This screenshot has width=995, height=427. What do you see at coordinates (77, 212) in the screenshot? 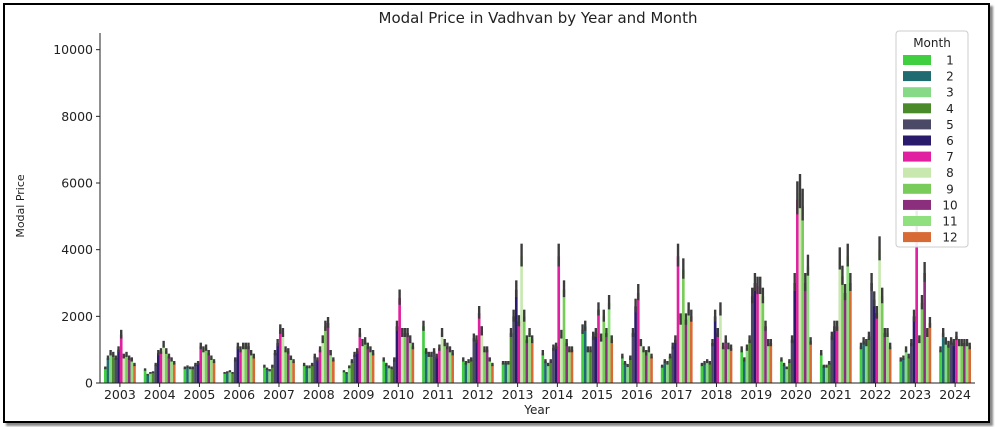
I see `y-axis: 0 2000 4000 6000 8000 10000` at bounding box center [77, 212].